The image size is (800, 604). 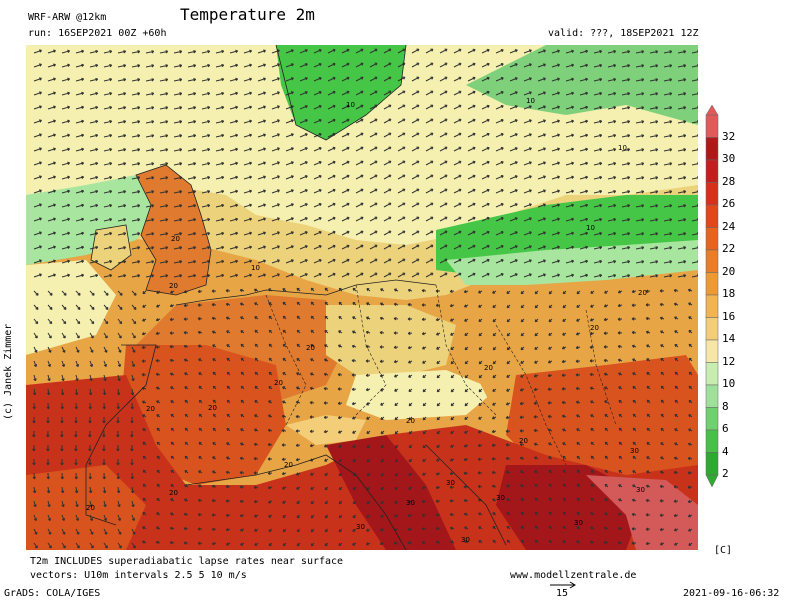 I want to click on contour-label: 10, so click(x=622, y=148).